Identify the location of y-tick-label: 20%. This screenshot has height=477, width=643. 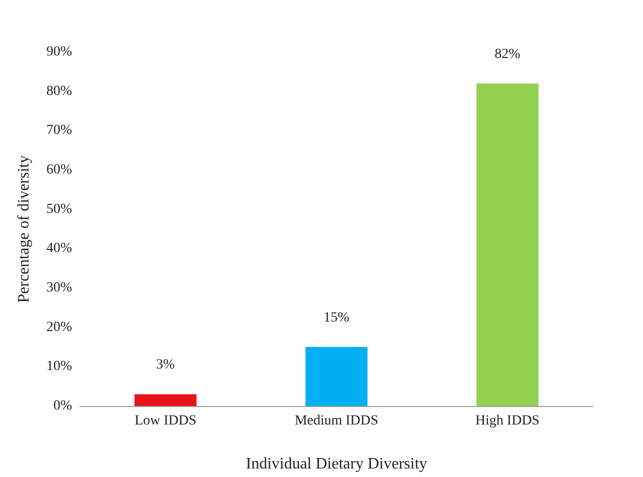
(59, 327).